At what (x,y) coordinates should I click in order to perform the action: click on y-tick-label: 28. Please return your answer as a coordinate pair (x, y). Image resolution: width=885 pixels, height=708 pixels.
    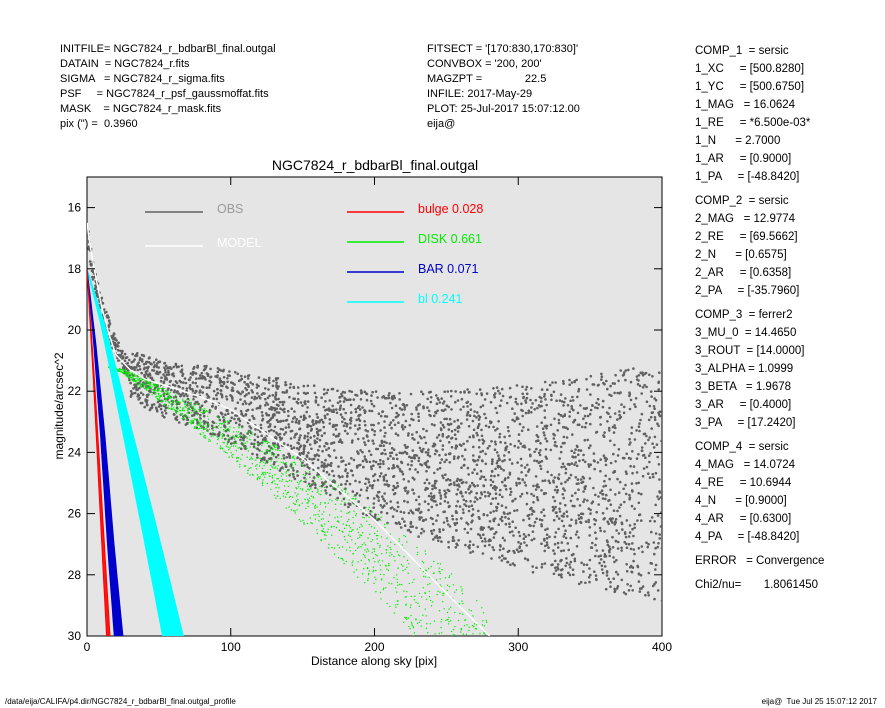
    Looking at the image, I should click on (75, 575).